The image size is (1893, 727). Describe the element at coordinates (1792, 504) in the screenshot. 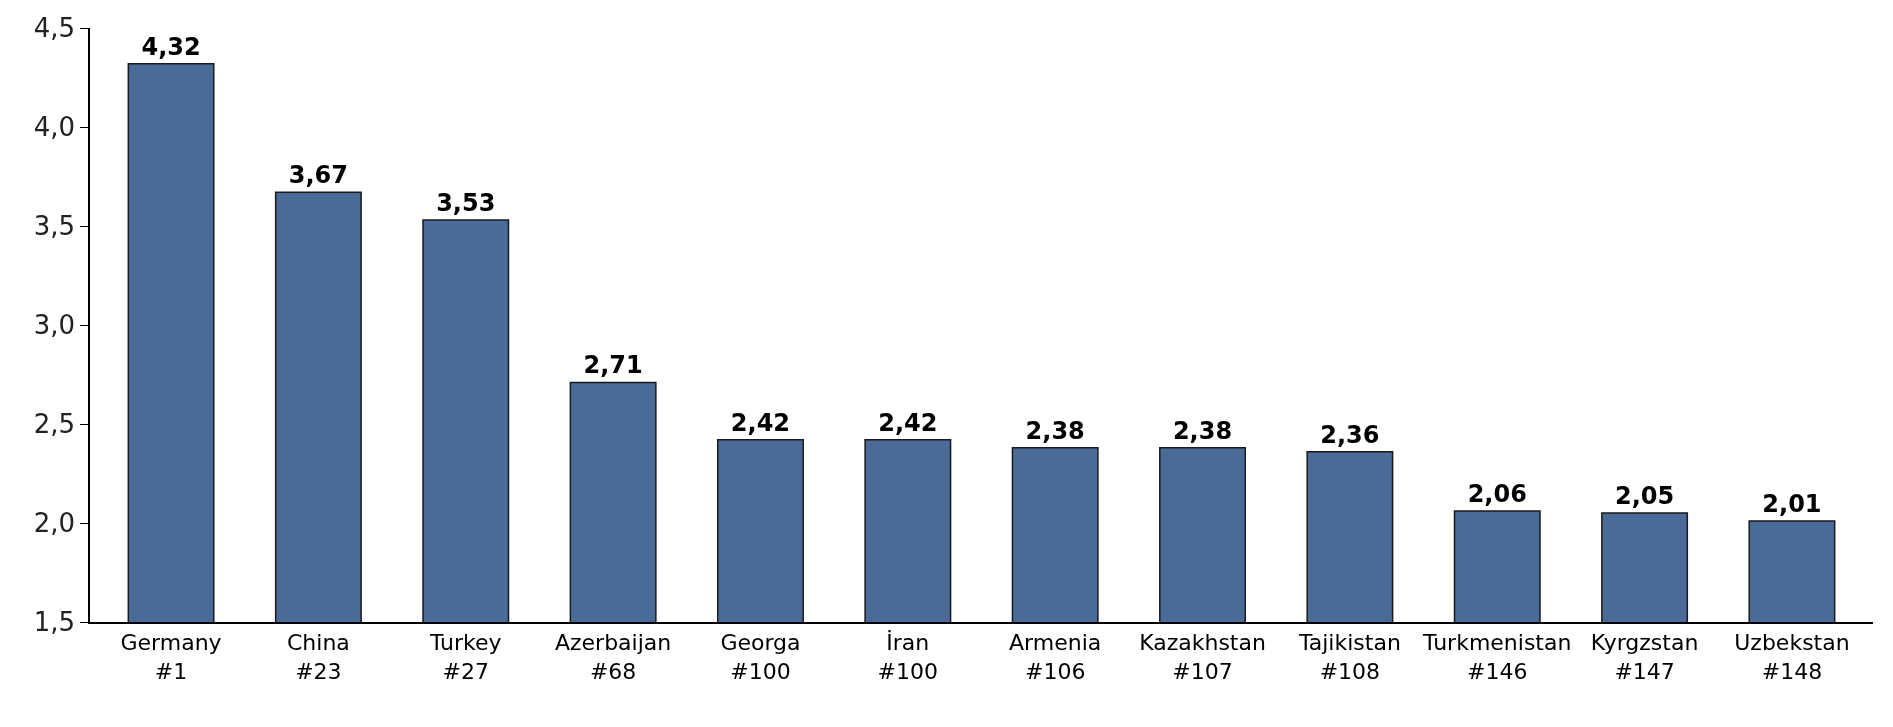

I see `data-label: 2,01` at that location.